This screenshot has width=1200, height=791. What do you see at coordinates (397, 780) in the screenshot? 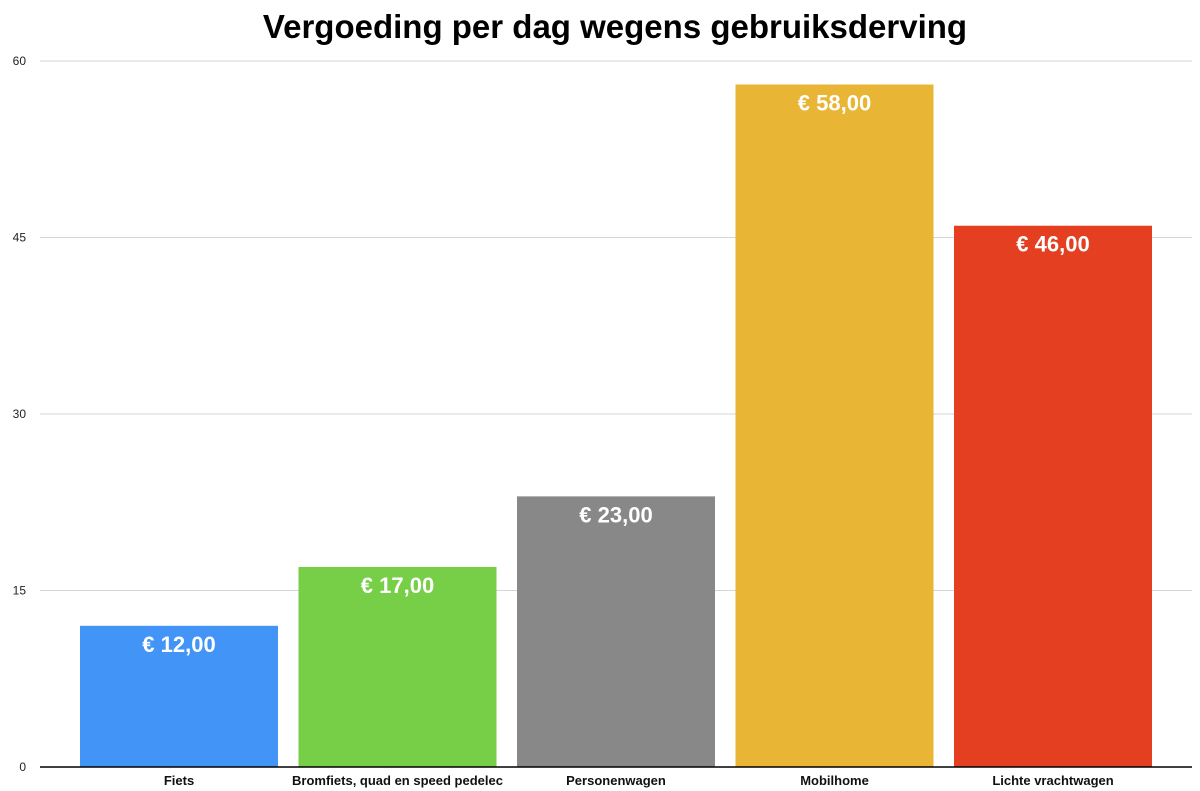
I see `x-tick-label: Bromfiets, quad en speed pedelec` at bounding box center [397, 780].